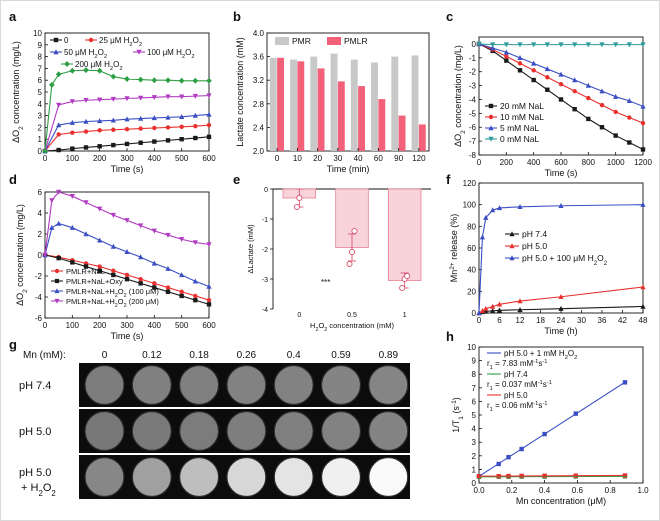  I want to click on x-tick-label: 90, so click(398, 158).